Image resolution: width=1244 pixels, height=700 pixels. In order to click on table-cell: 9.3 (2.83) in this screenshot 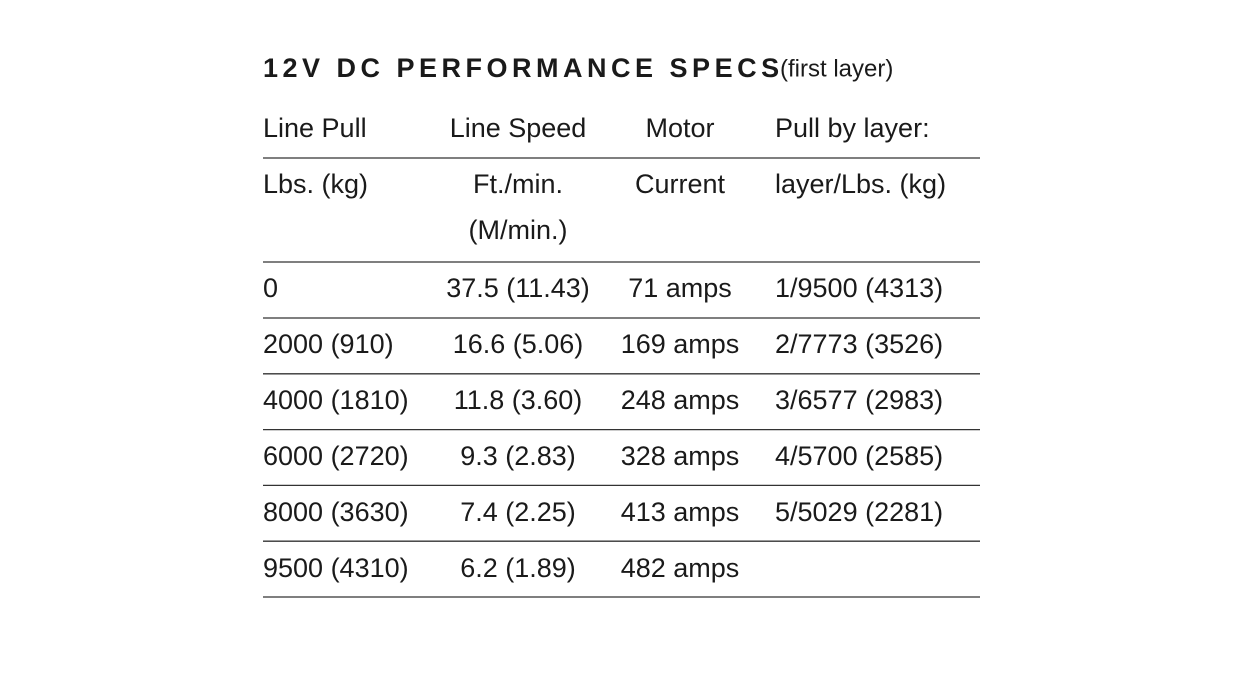, I will do `click(518, 456)`.